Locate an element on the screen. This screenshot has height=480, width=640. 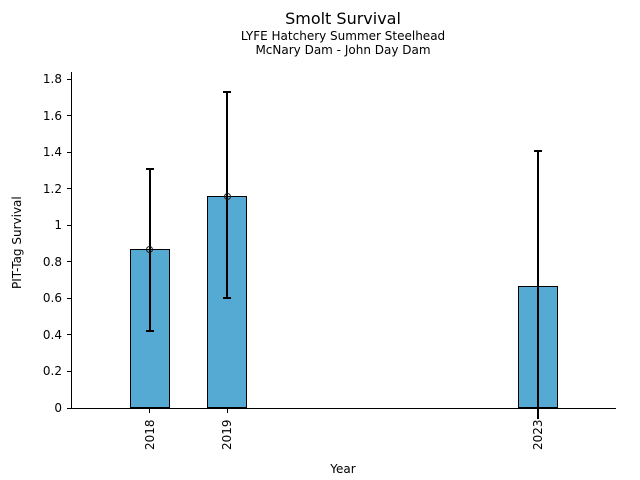
x-tick-label-2023: 2023 is located at coordinates (538, 434).